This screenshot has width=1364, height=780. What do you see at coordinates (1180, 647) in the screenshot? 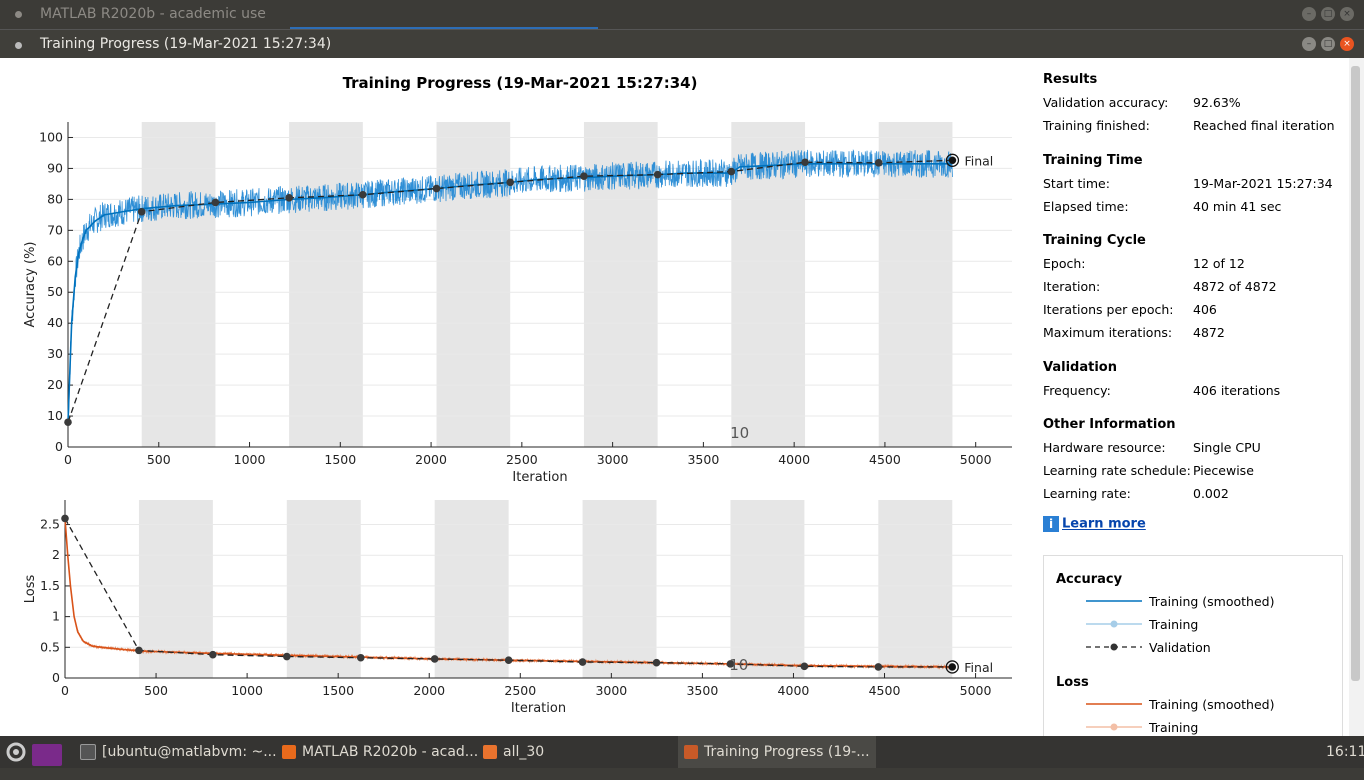
I see `legend-acc-validation-label: Validation` at bounding box center [1180, 647].